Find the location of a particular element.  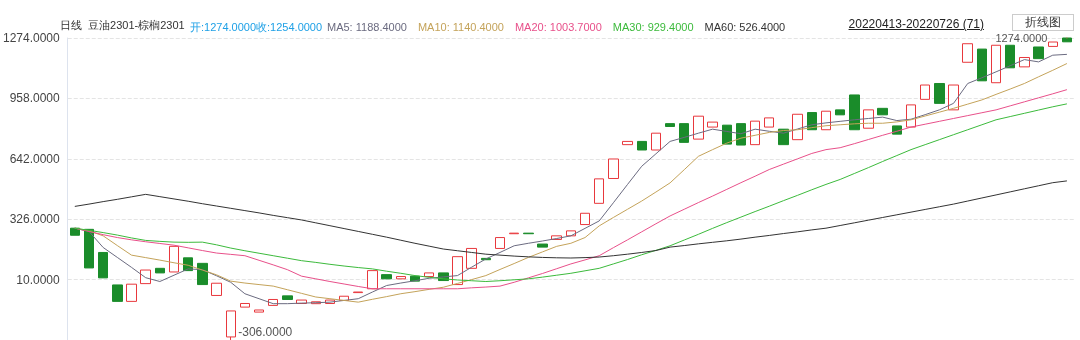

chart-type-button: 折线图 is located at coordinates (1043, 22).